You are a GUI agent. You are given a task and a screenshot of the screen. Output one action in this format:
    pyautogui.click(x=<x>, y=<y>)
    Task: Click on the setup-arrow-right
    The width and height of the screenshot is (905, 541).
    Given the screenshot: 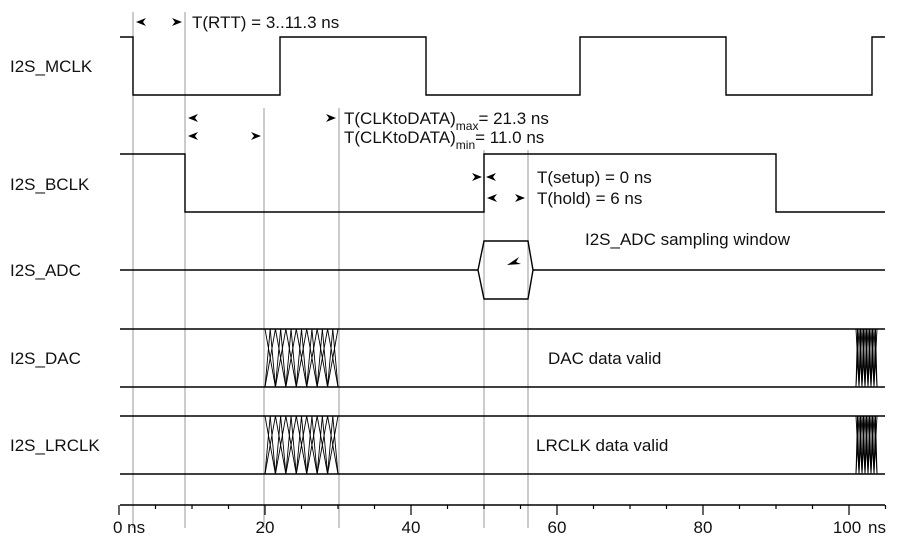 What is the action you would take?
    pyautogui.click(x=477, y=177)
    